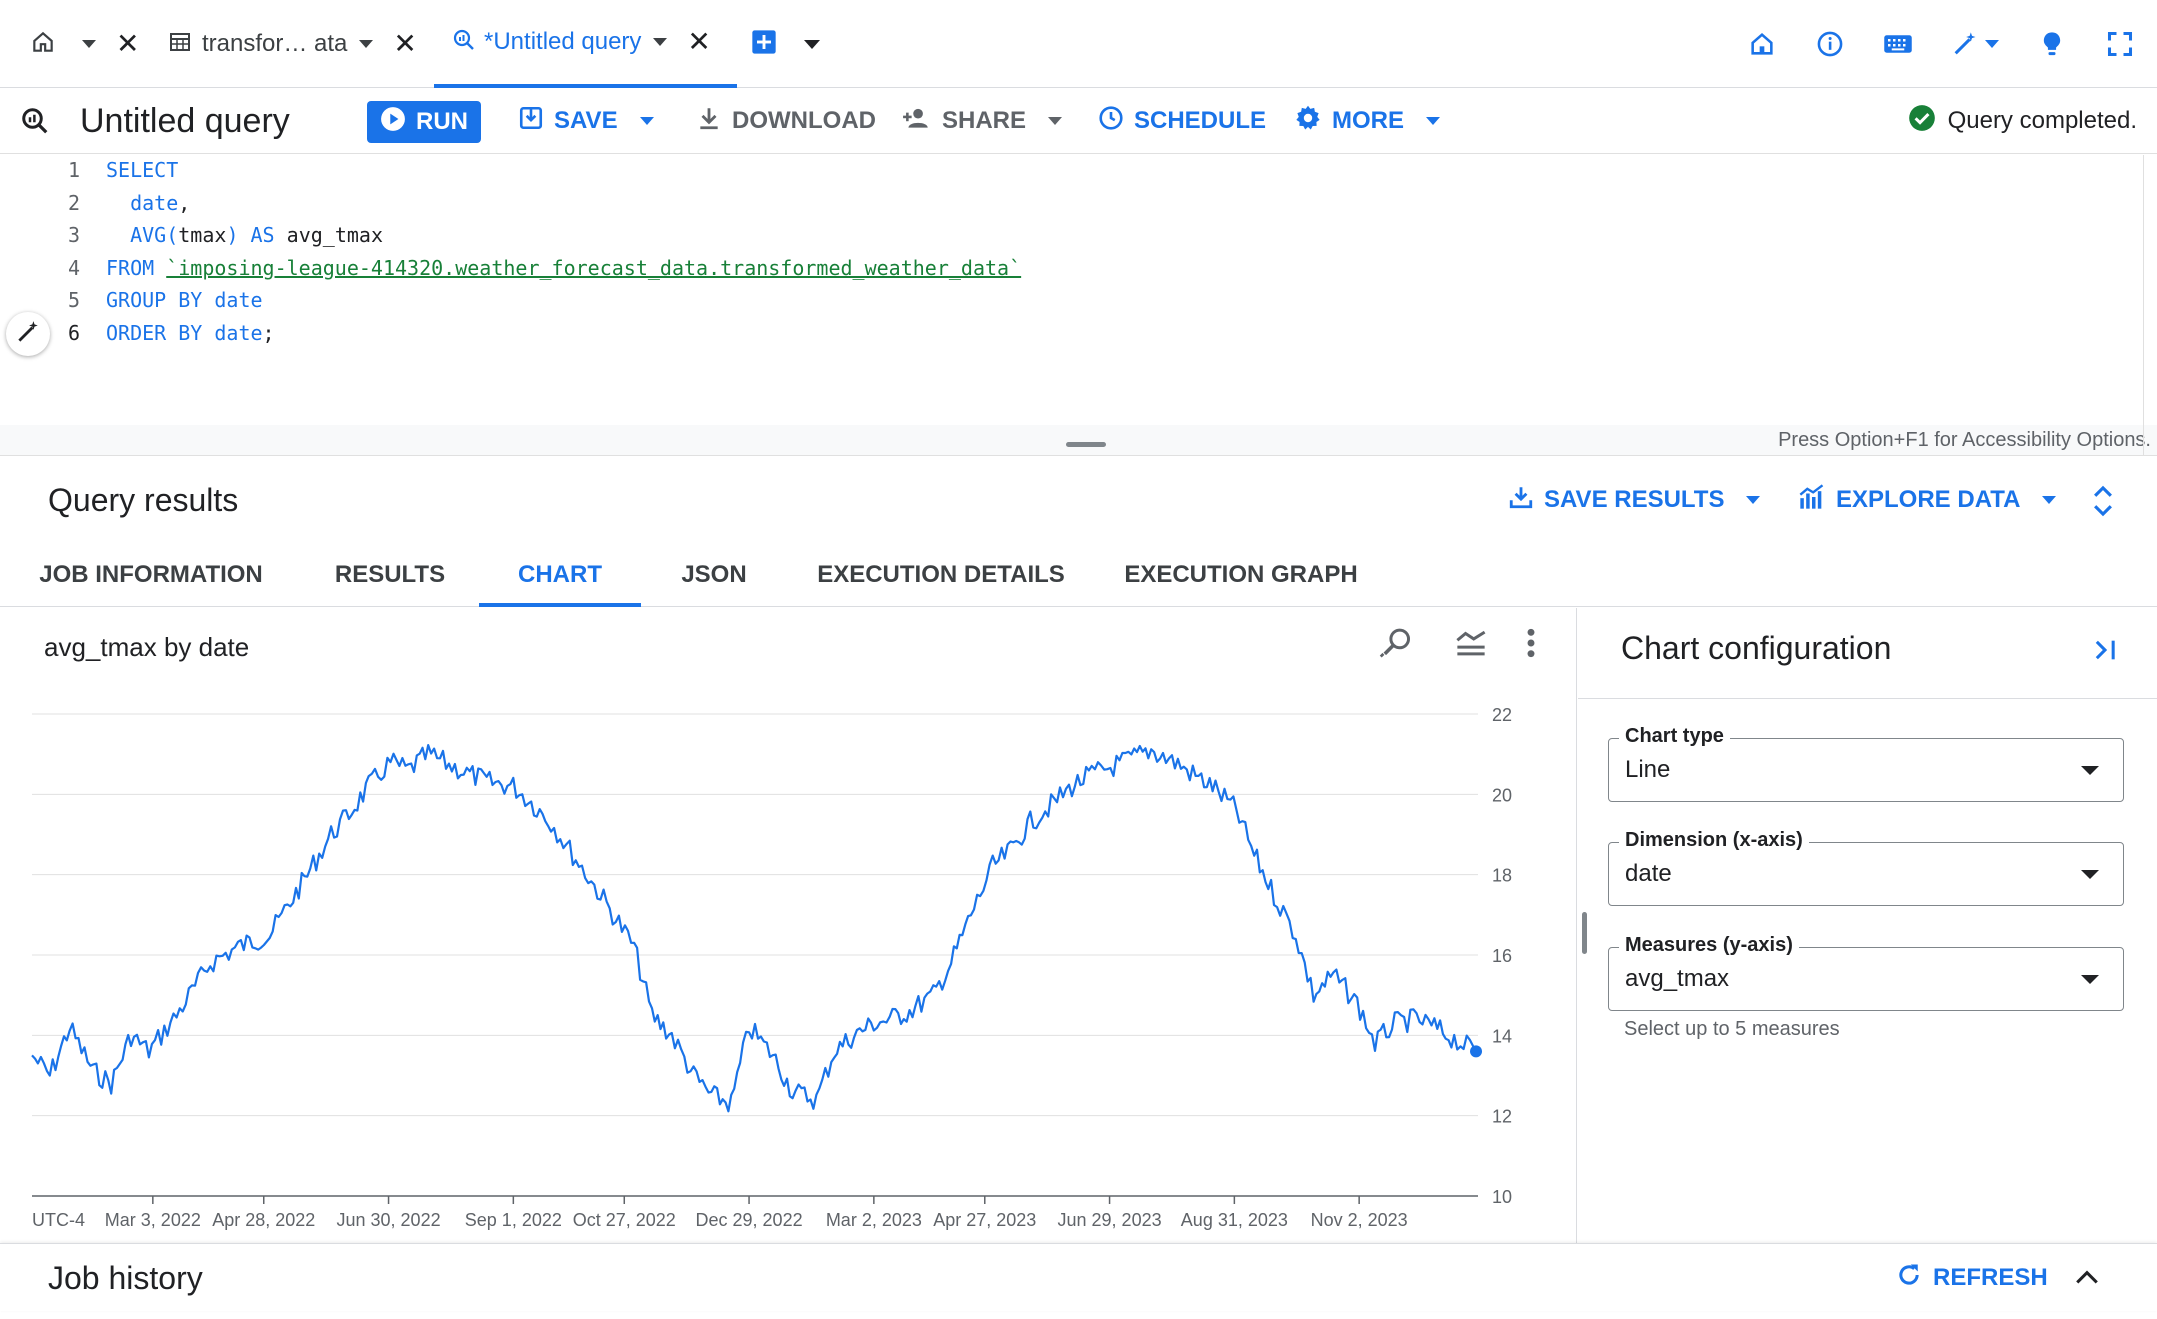 The height and width of the screenshot is (1319, 2157). I want to click on tab-query-dropdown-icon, so click(660, 42).